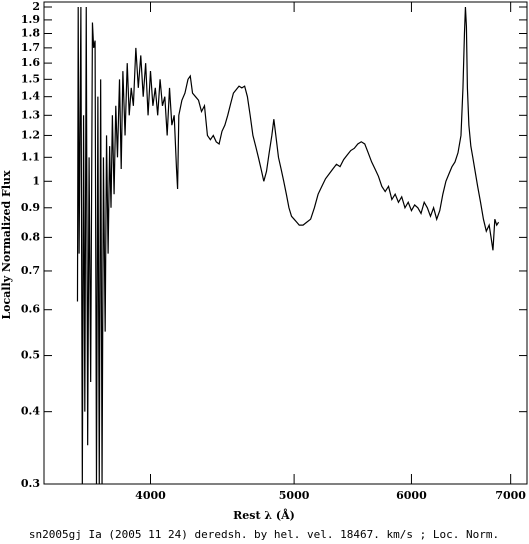 The height and width of the screenshot is (544, 529). I want to click on y-tick-label: 1.1, so click(30, 156).